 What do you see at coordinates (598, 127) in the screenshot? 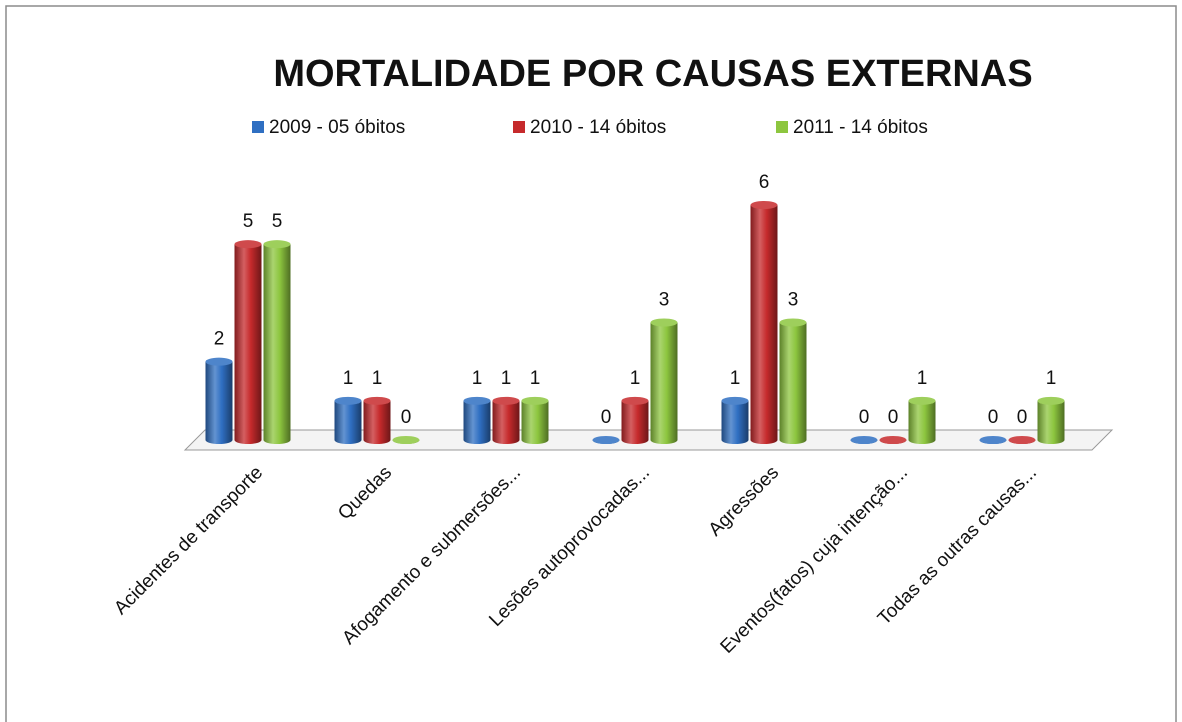
I see `legend-label: 2010 - 14 óbitos` at bounding box center [598, 127].